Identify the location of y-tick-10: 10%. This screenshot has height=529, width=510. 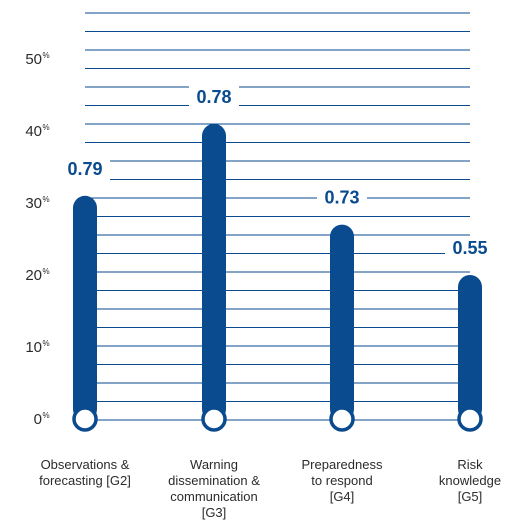
(37, 347).